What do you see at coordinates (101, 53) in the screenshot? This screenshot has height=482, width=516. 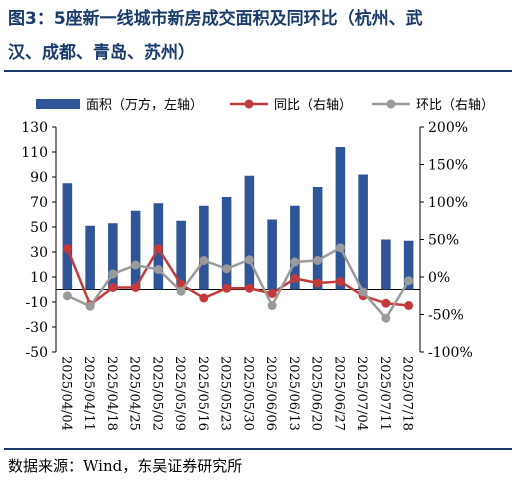 I see `chart-title-line-2: 汉、成都、青岛、苏州）` at bounding box center [101, 53].